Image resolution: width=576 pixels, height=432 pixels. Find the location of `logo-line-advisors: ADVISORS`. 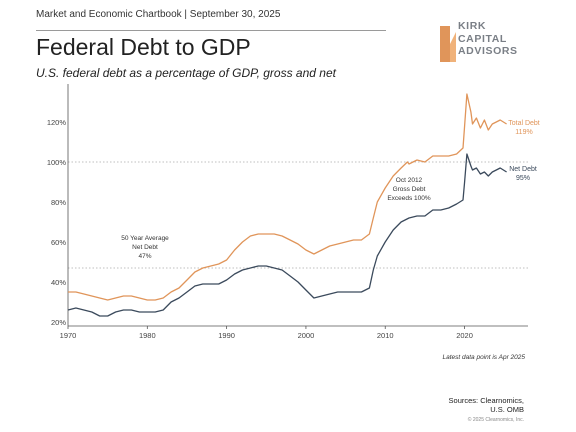

logo-line-advisors: ADVISORS is located at coordinates (488, 51).